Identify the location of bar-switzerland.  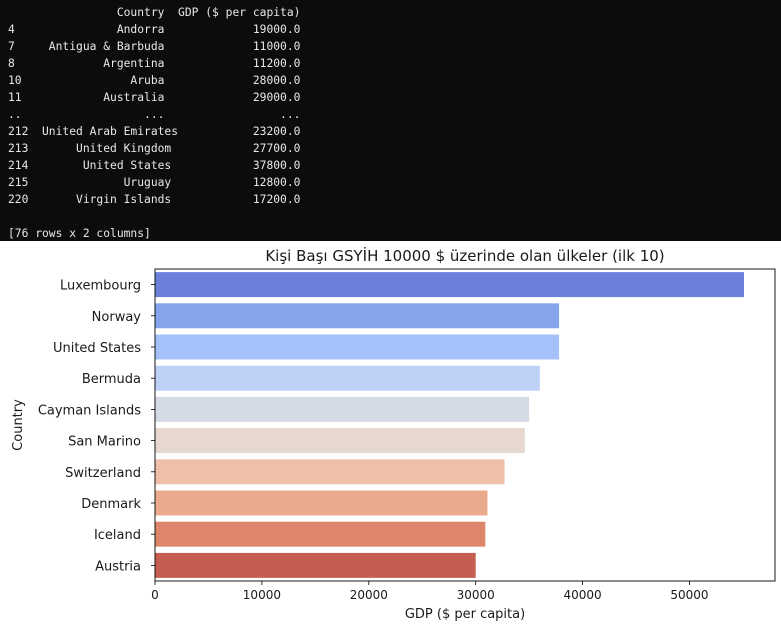
(330, 472).